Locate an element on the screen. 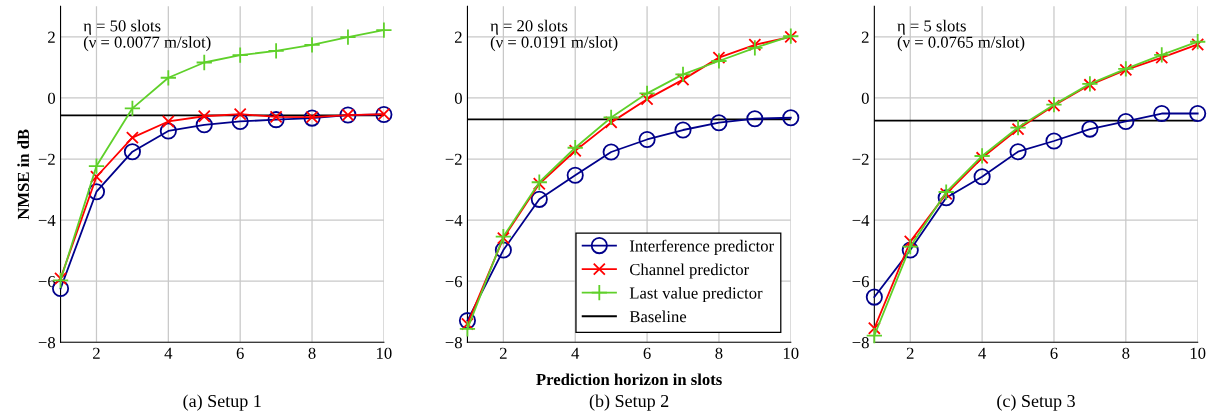  annotation: η = 50 slots (ν = 0.0077 m/slot) is located at coordinates (147, 35).